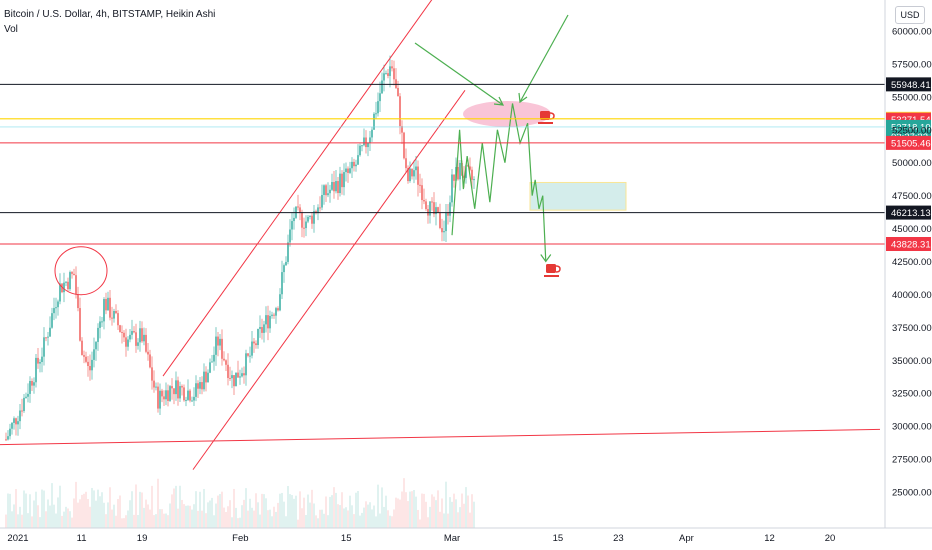  Describe the element at coordinates (346, 538) in the screenshot. I see `time-tick-label: 15` at that location.